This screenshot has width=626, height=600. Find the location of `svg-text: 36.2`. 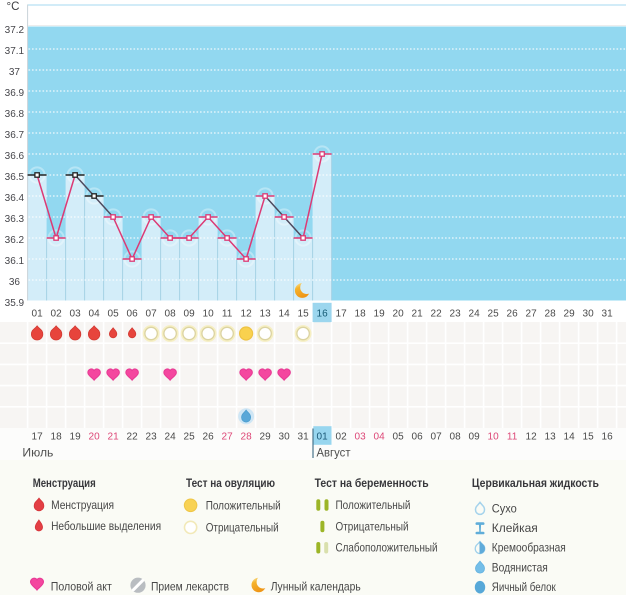

svg-text: 36.2 is located at coordinates (15, 240).